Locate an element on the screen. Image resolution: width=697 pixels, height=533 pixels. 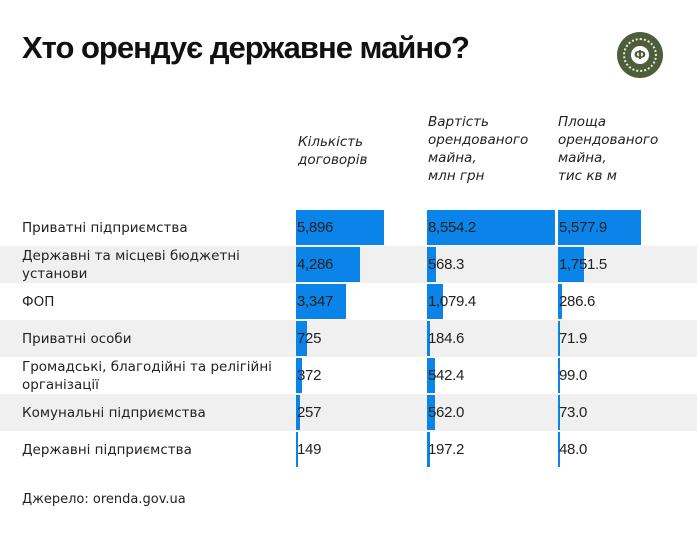
logo-ring is located at coordinates (640, 55).